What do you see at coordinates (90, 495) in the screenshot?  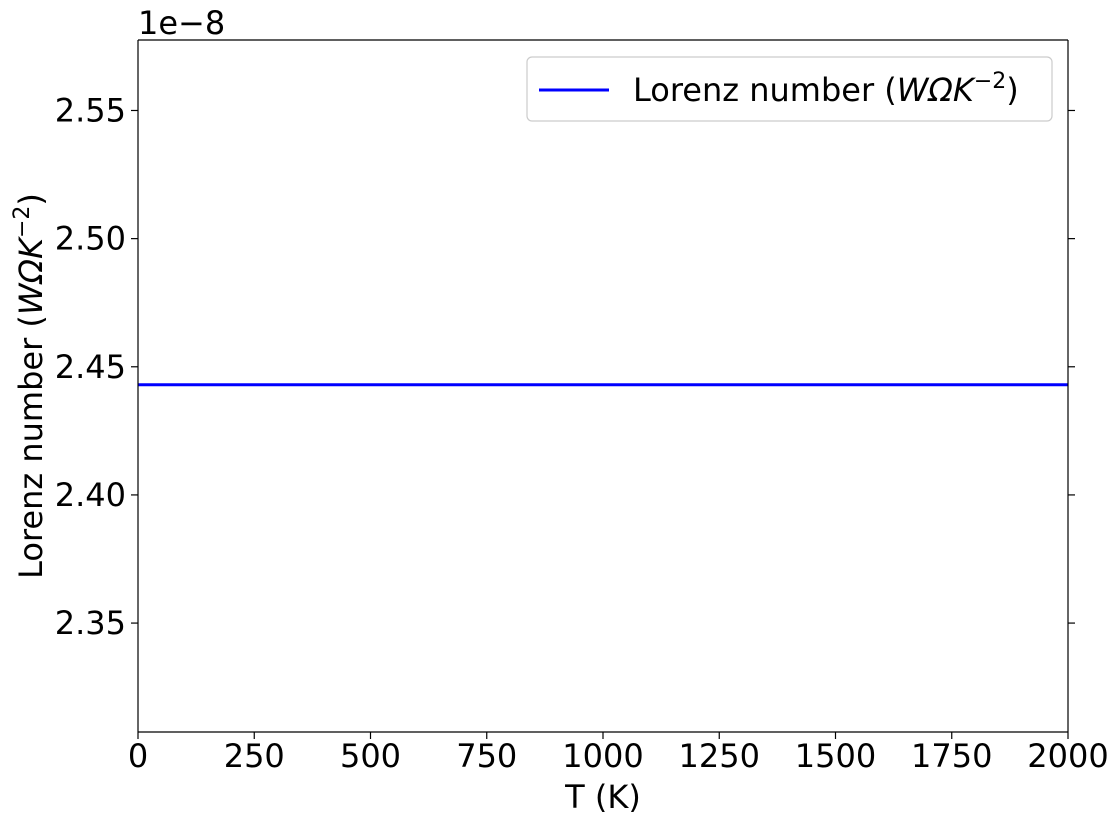 I see `y-tick-label: 2.40` at bounding box center [90, 495].